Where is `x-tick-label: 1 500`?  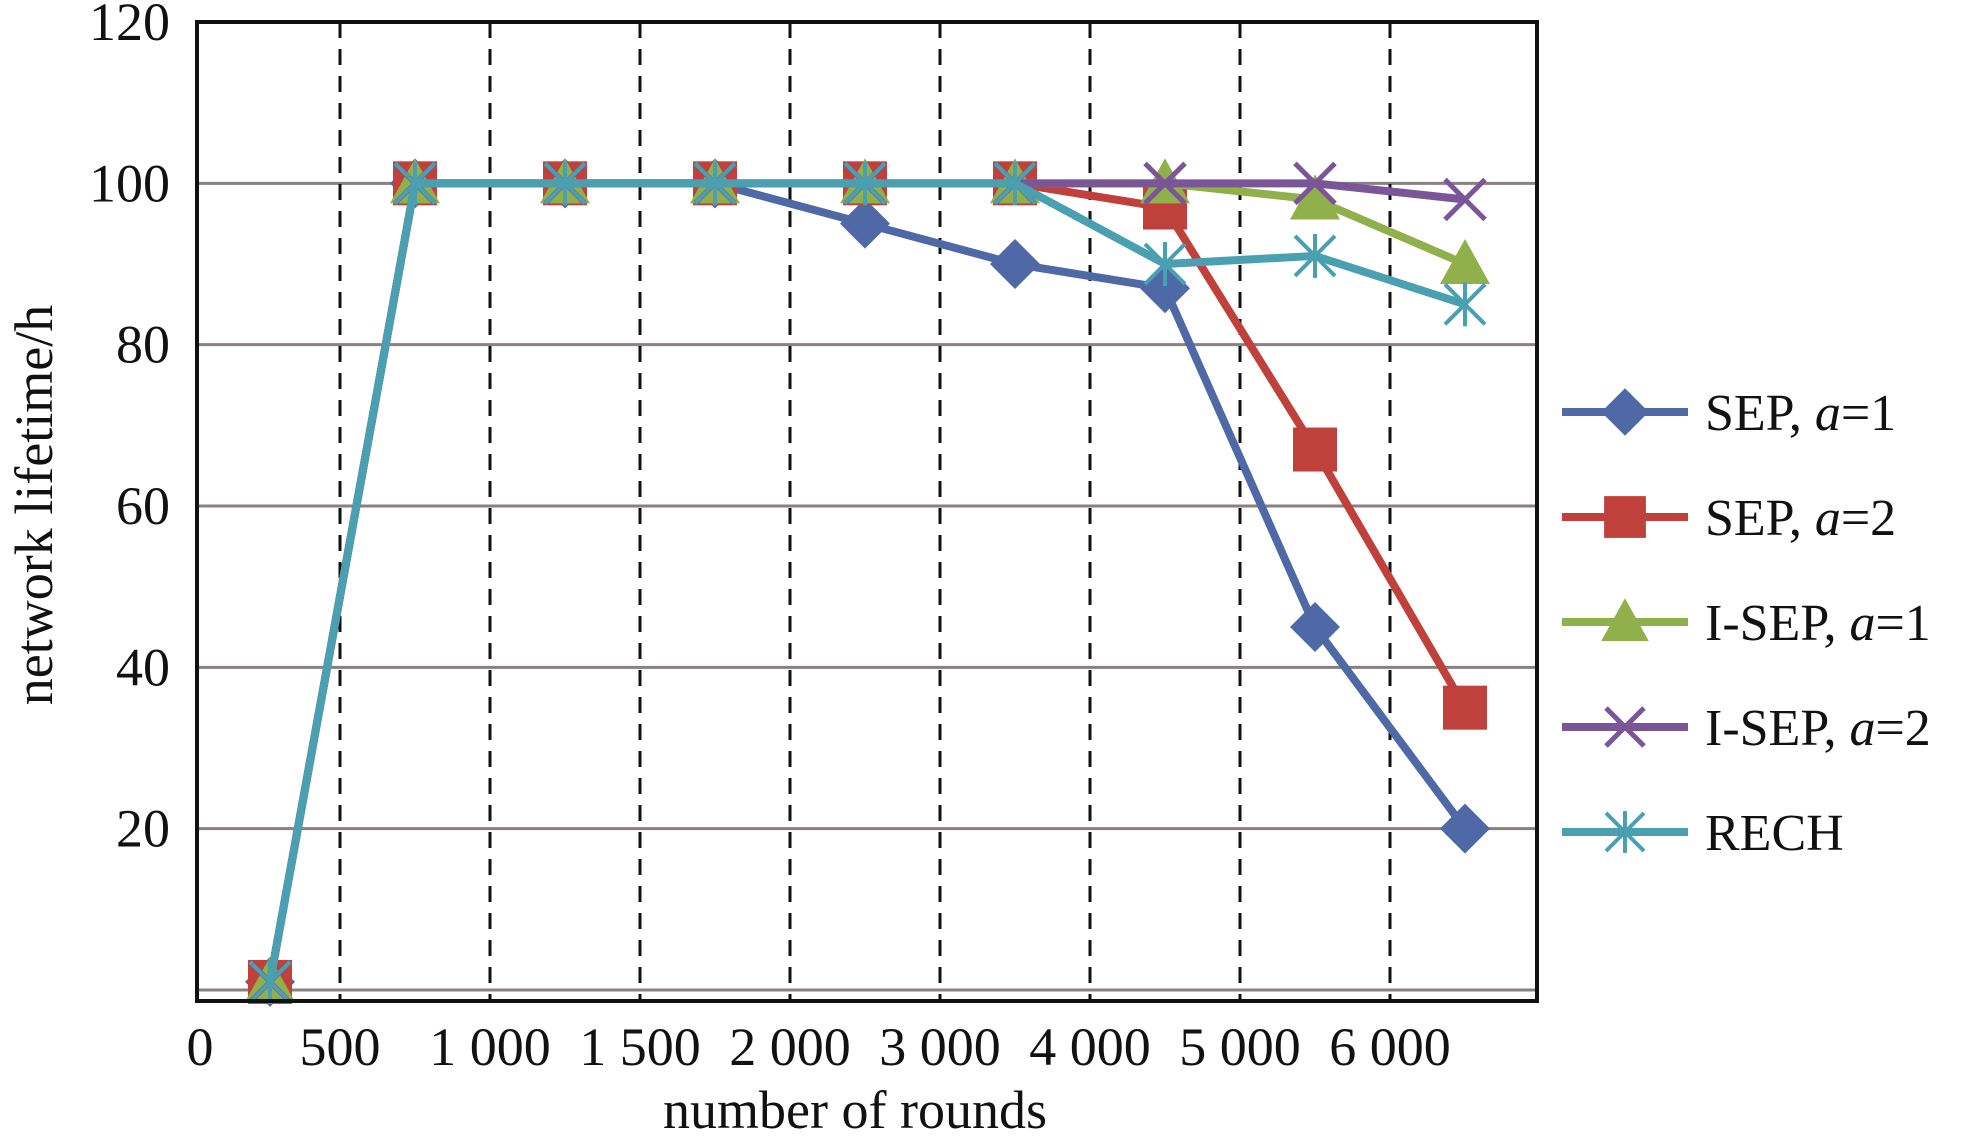
x-tick-label: 1 500 is located at coordinates (640, 1047).